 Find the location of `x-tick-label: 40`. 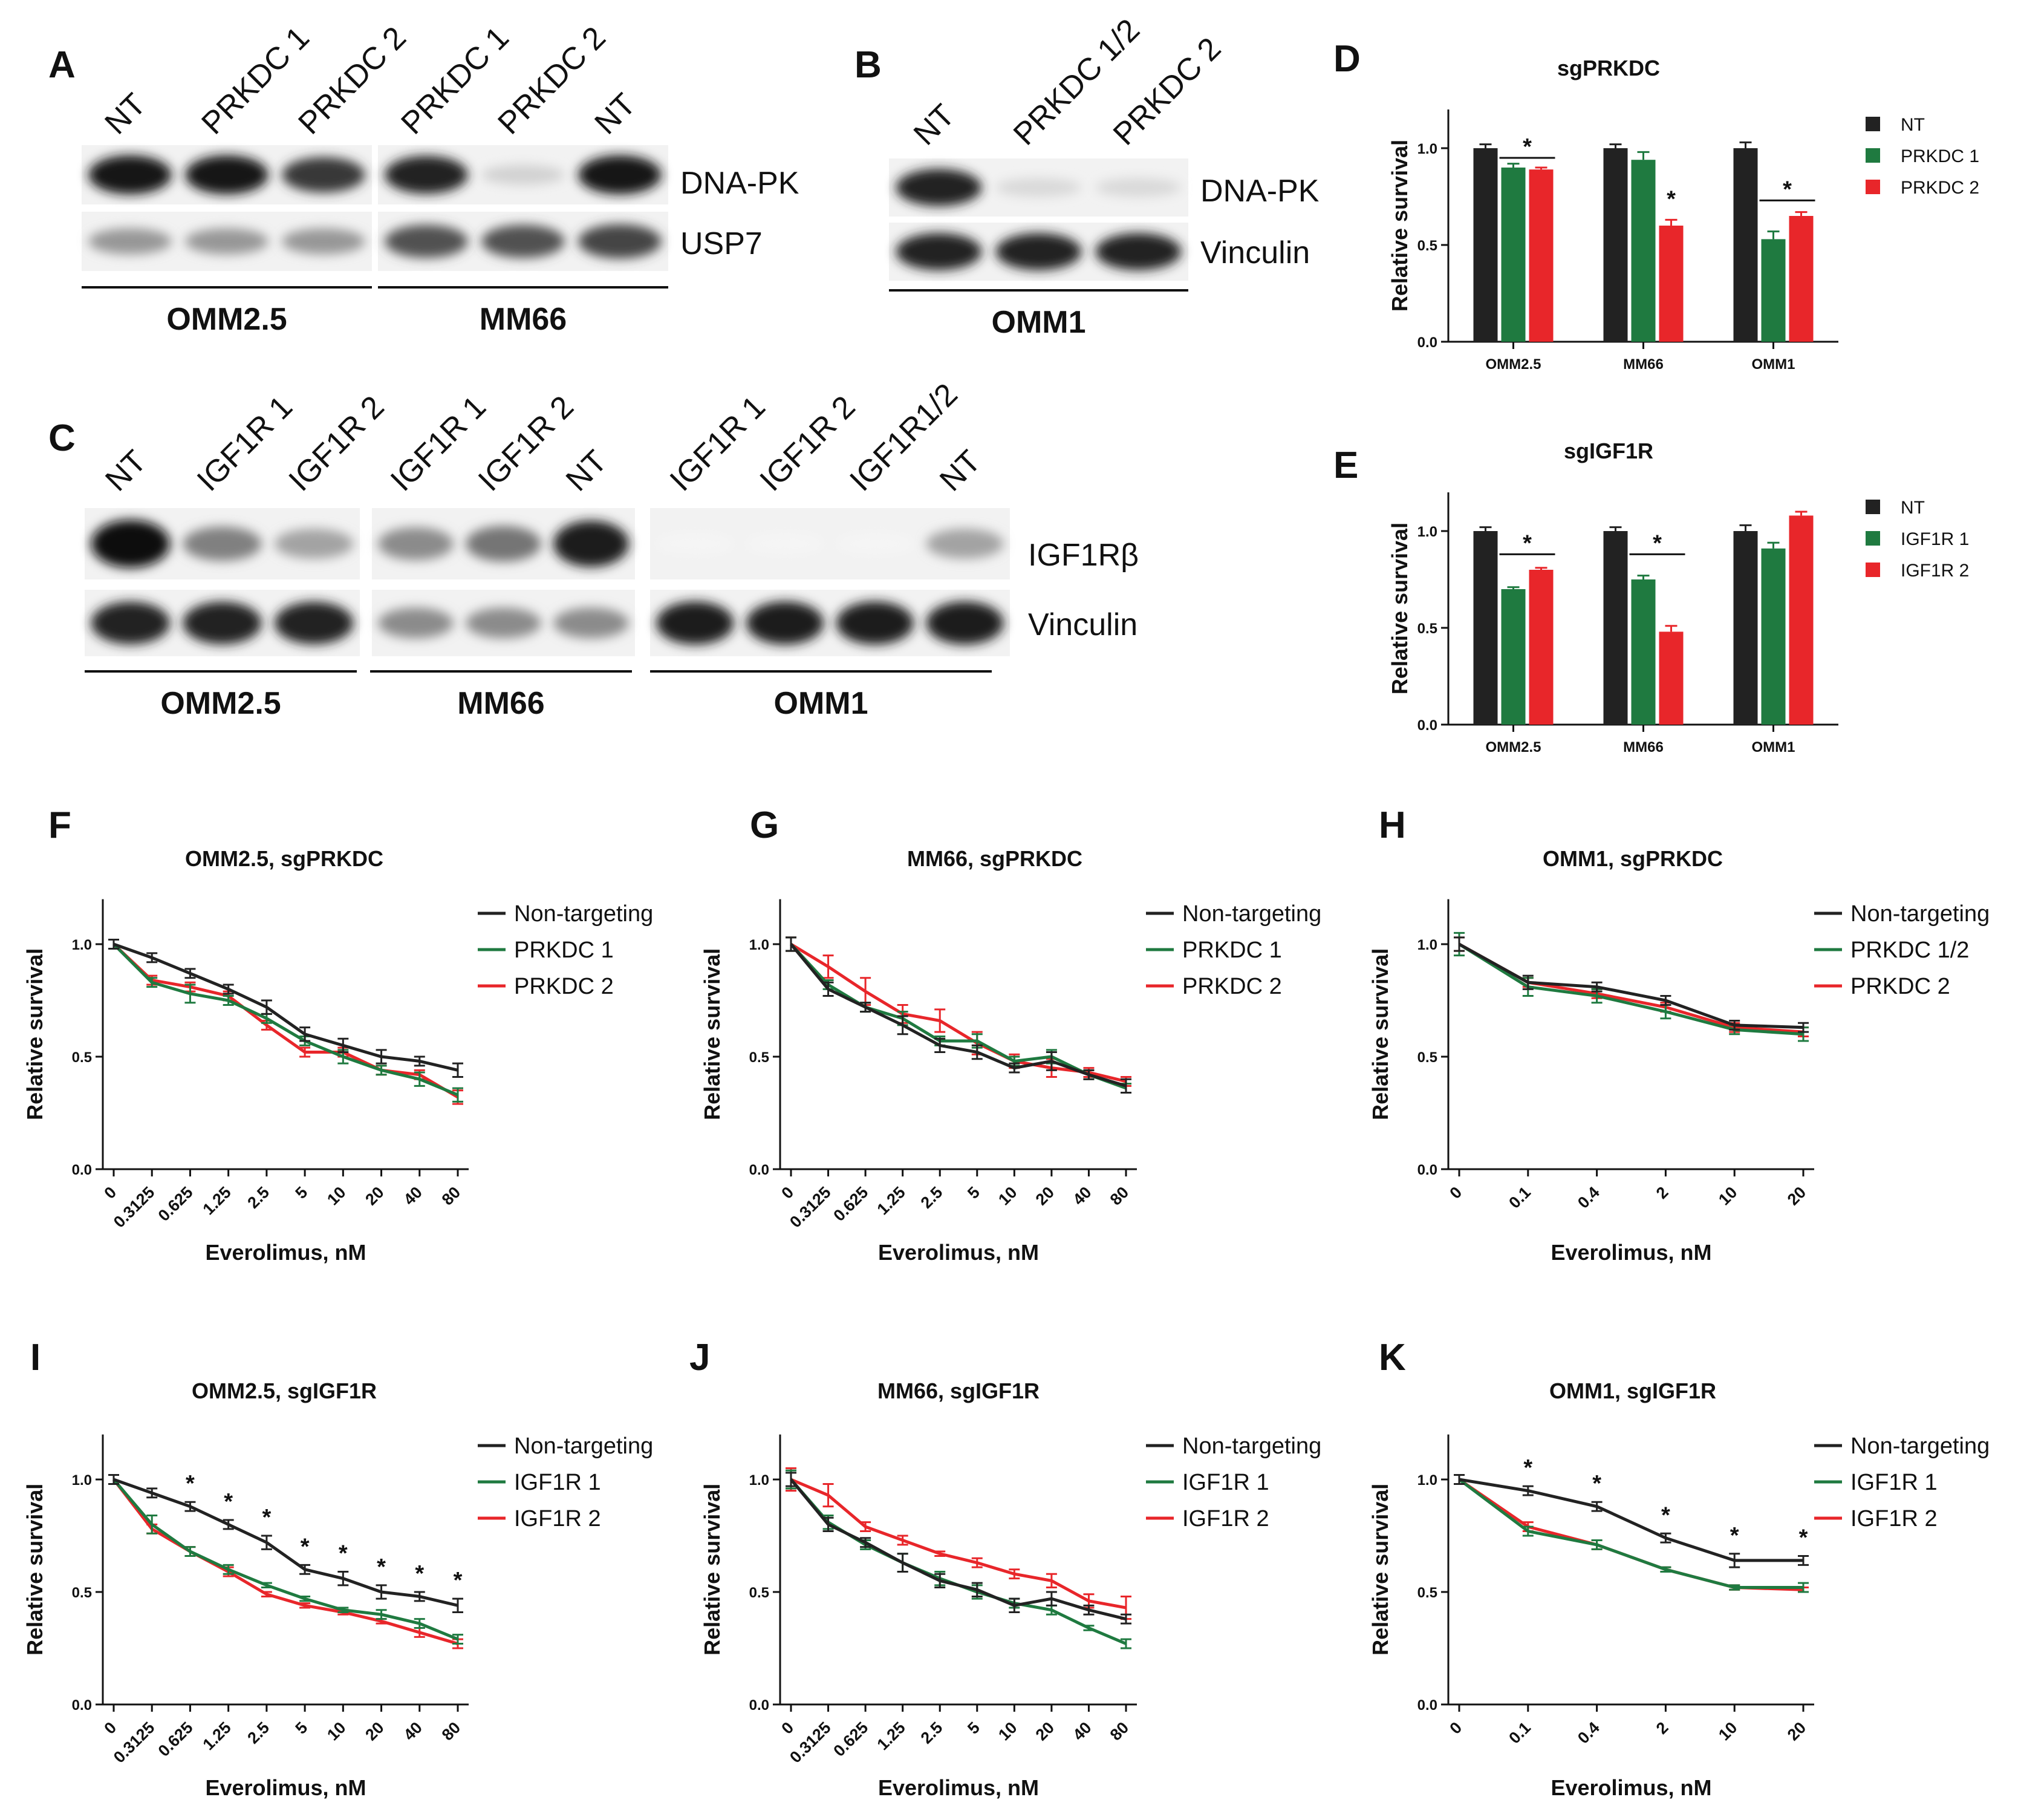

x-tick-label: 40 is located at coordinates (413, 1731).